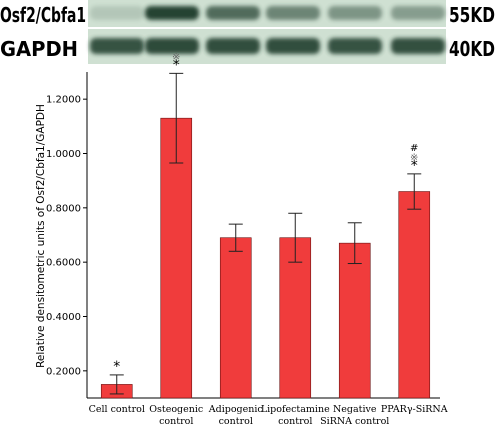 The width and height of the screenshot is (496, 440). I want to click on x-tick-label: SiRNA control, so click(354, 421).